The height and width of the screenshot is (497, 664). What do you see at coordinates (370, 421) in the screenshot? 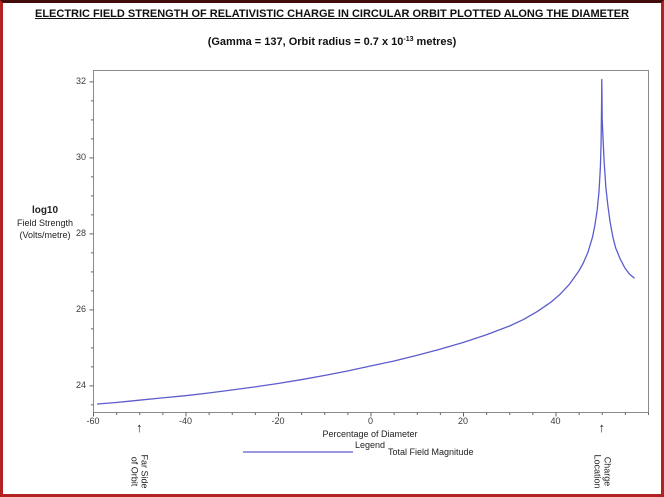
I see `x-tick-label: 0` at bounding box center [370, 421].